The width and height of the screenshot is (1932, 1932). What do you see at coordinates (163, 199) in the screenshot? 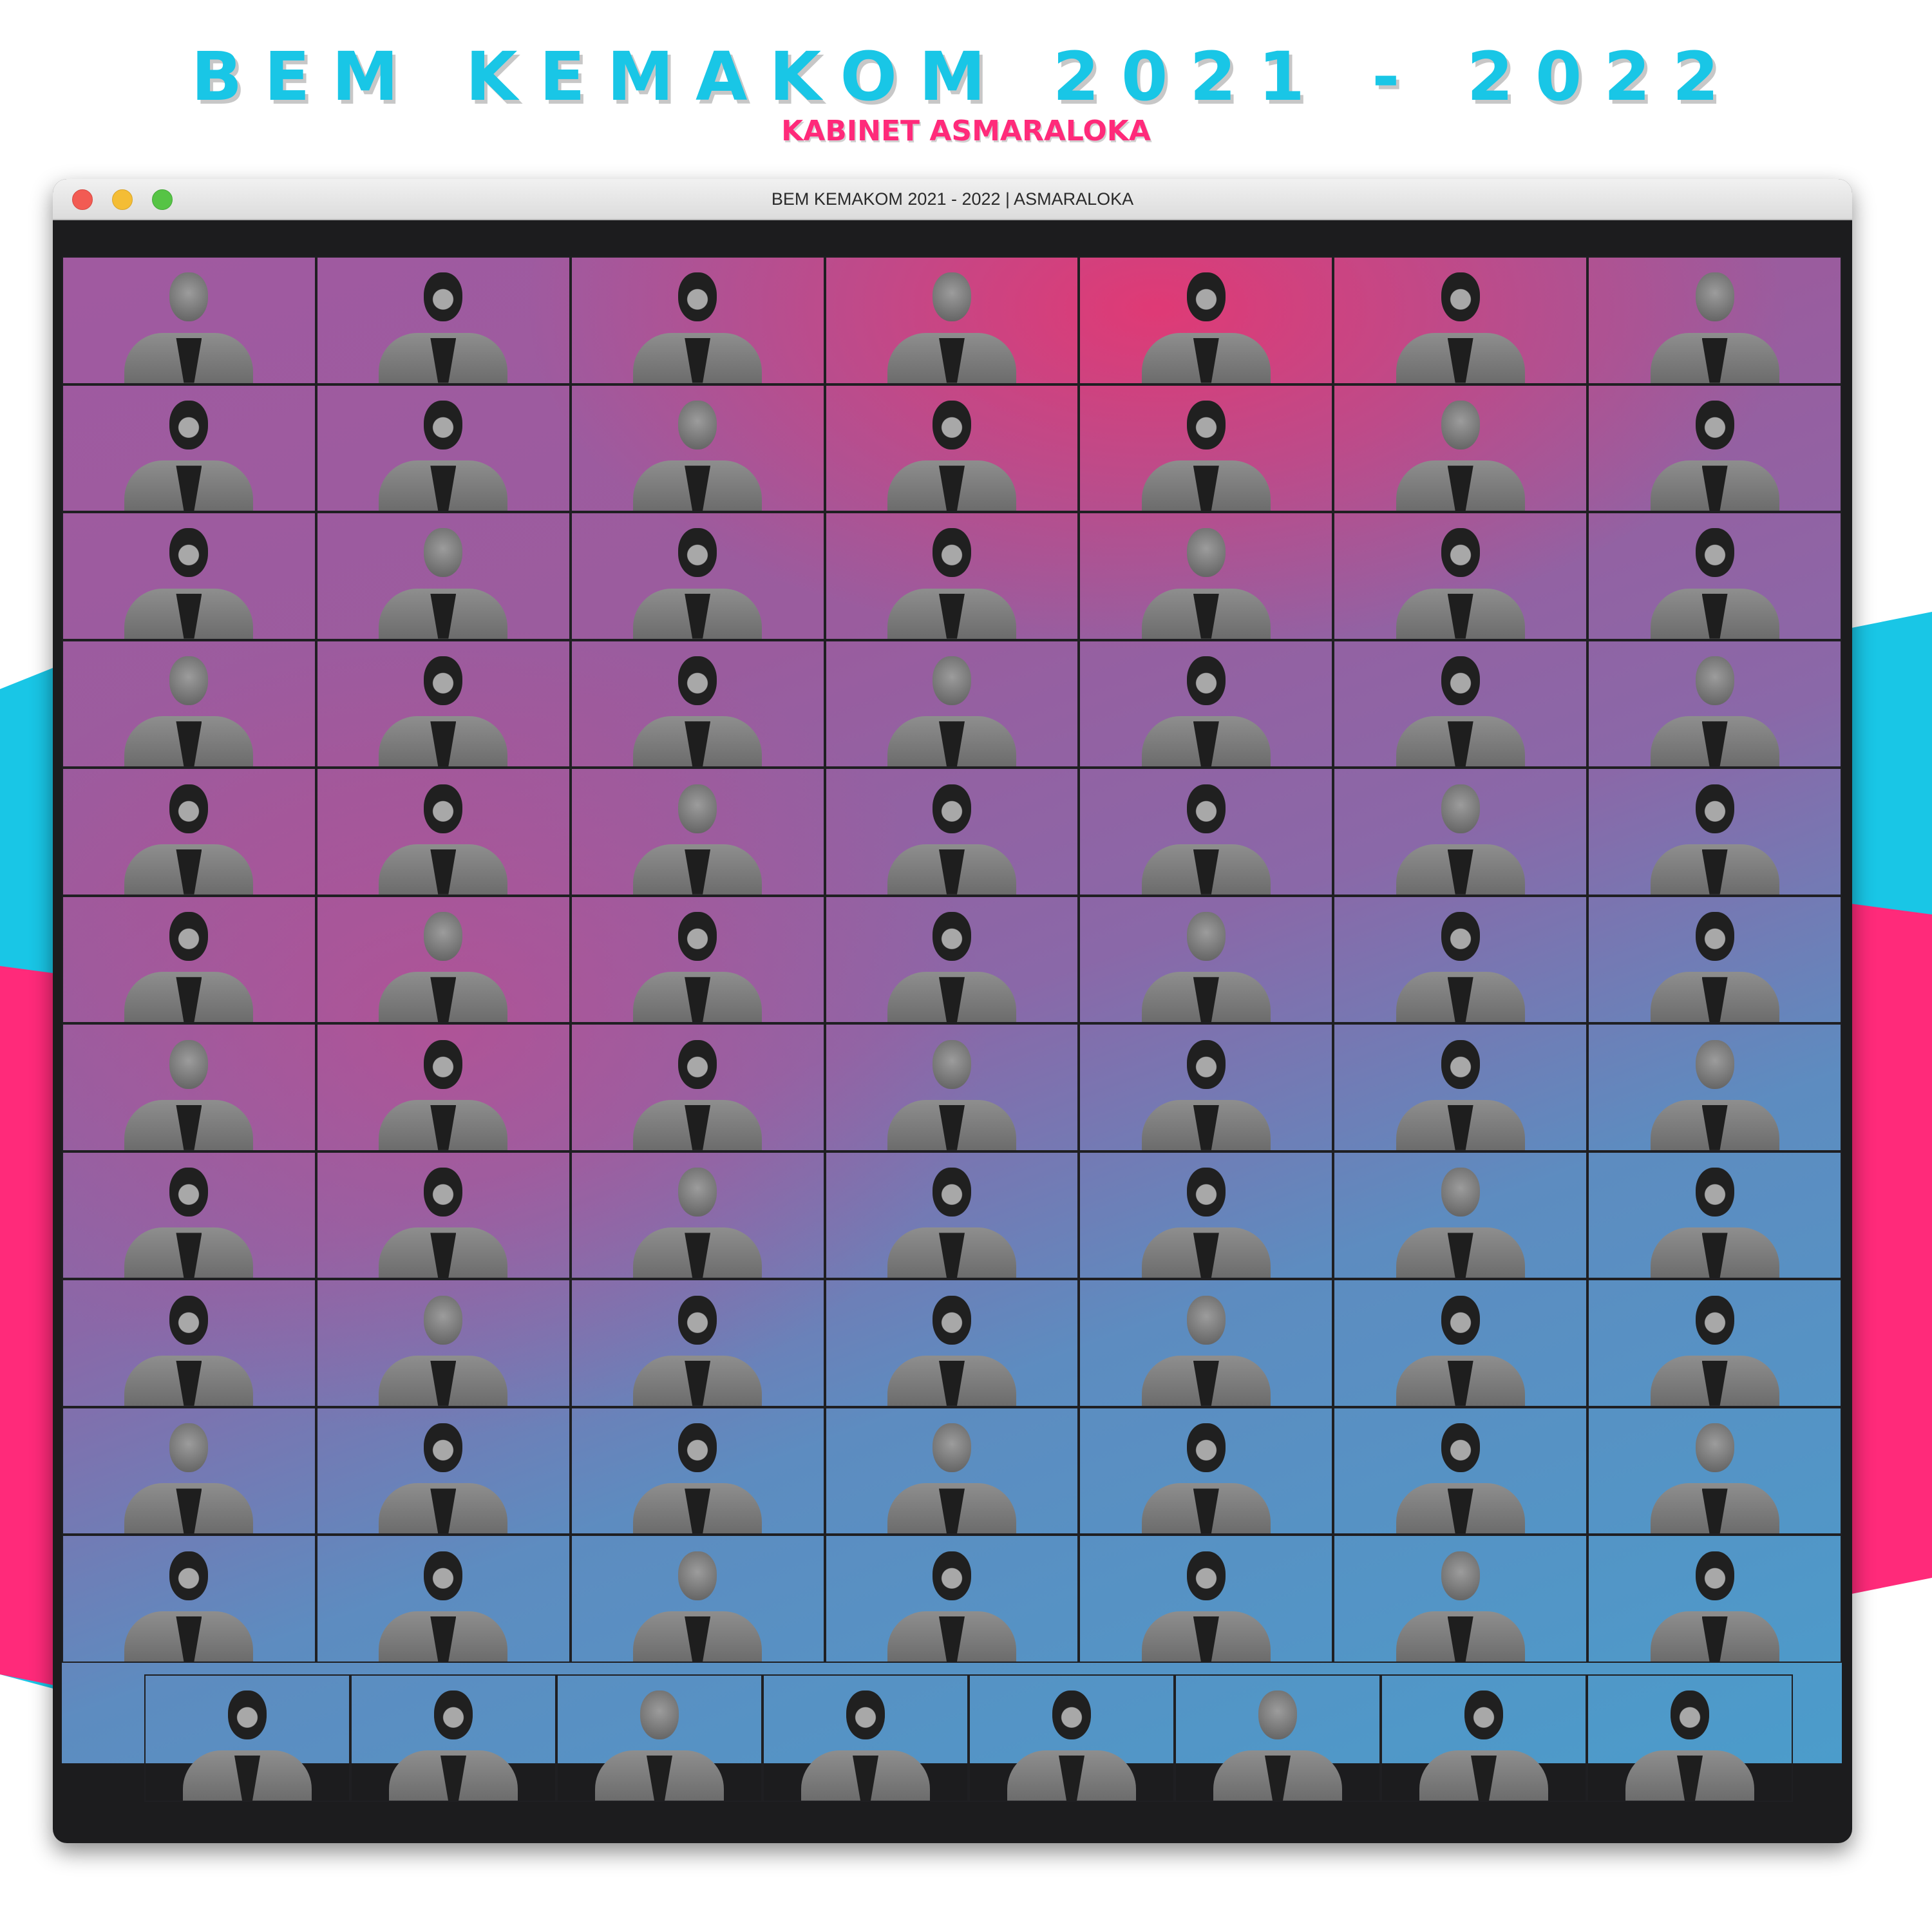
I see `maximize-icon` at bounding box center [163, 199].